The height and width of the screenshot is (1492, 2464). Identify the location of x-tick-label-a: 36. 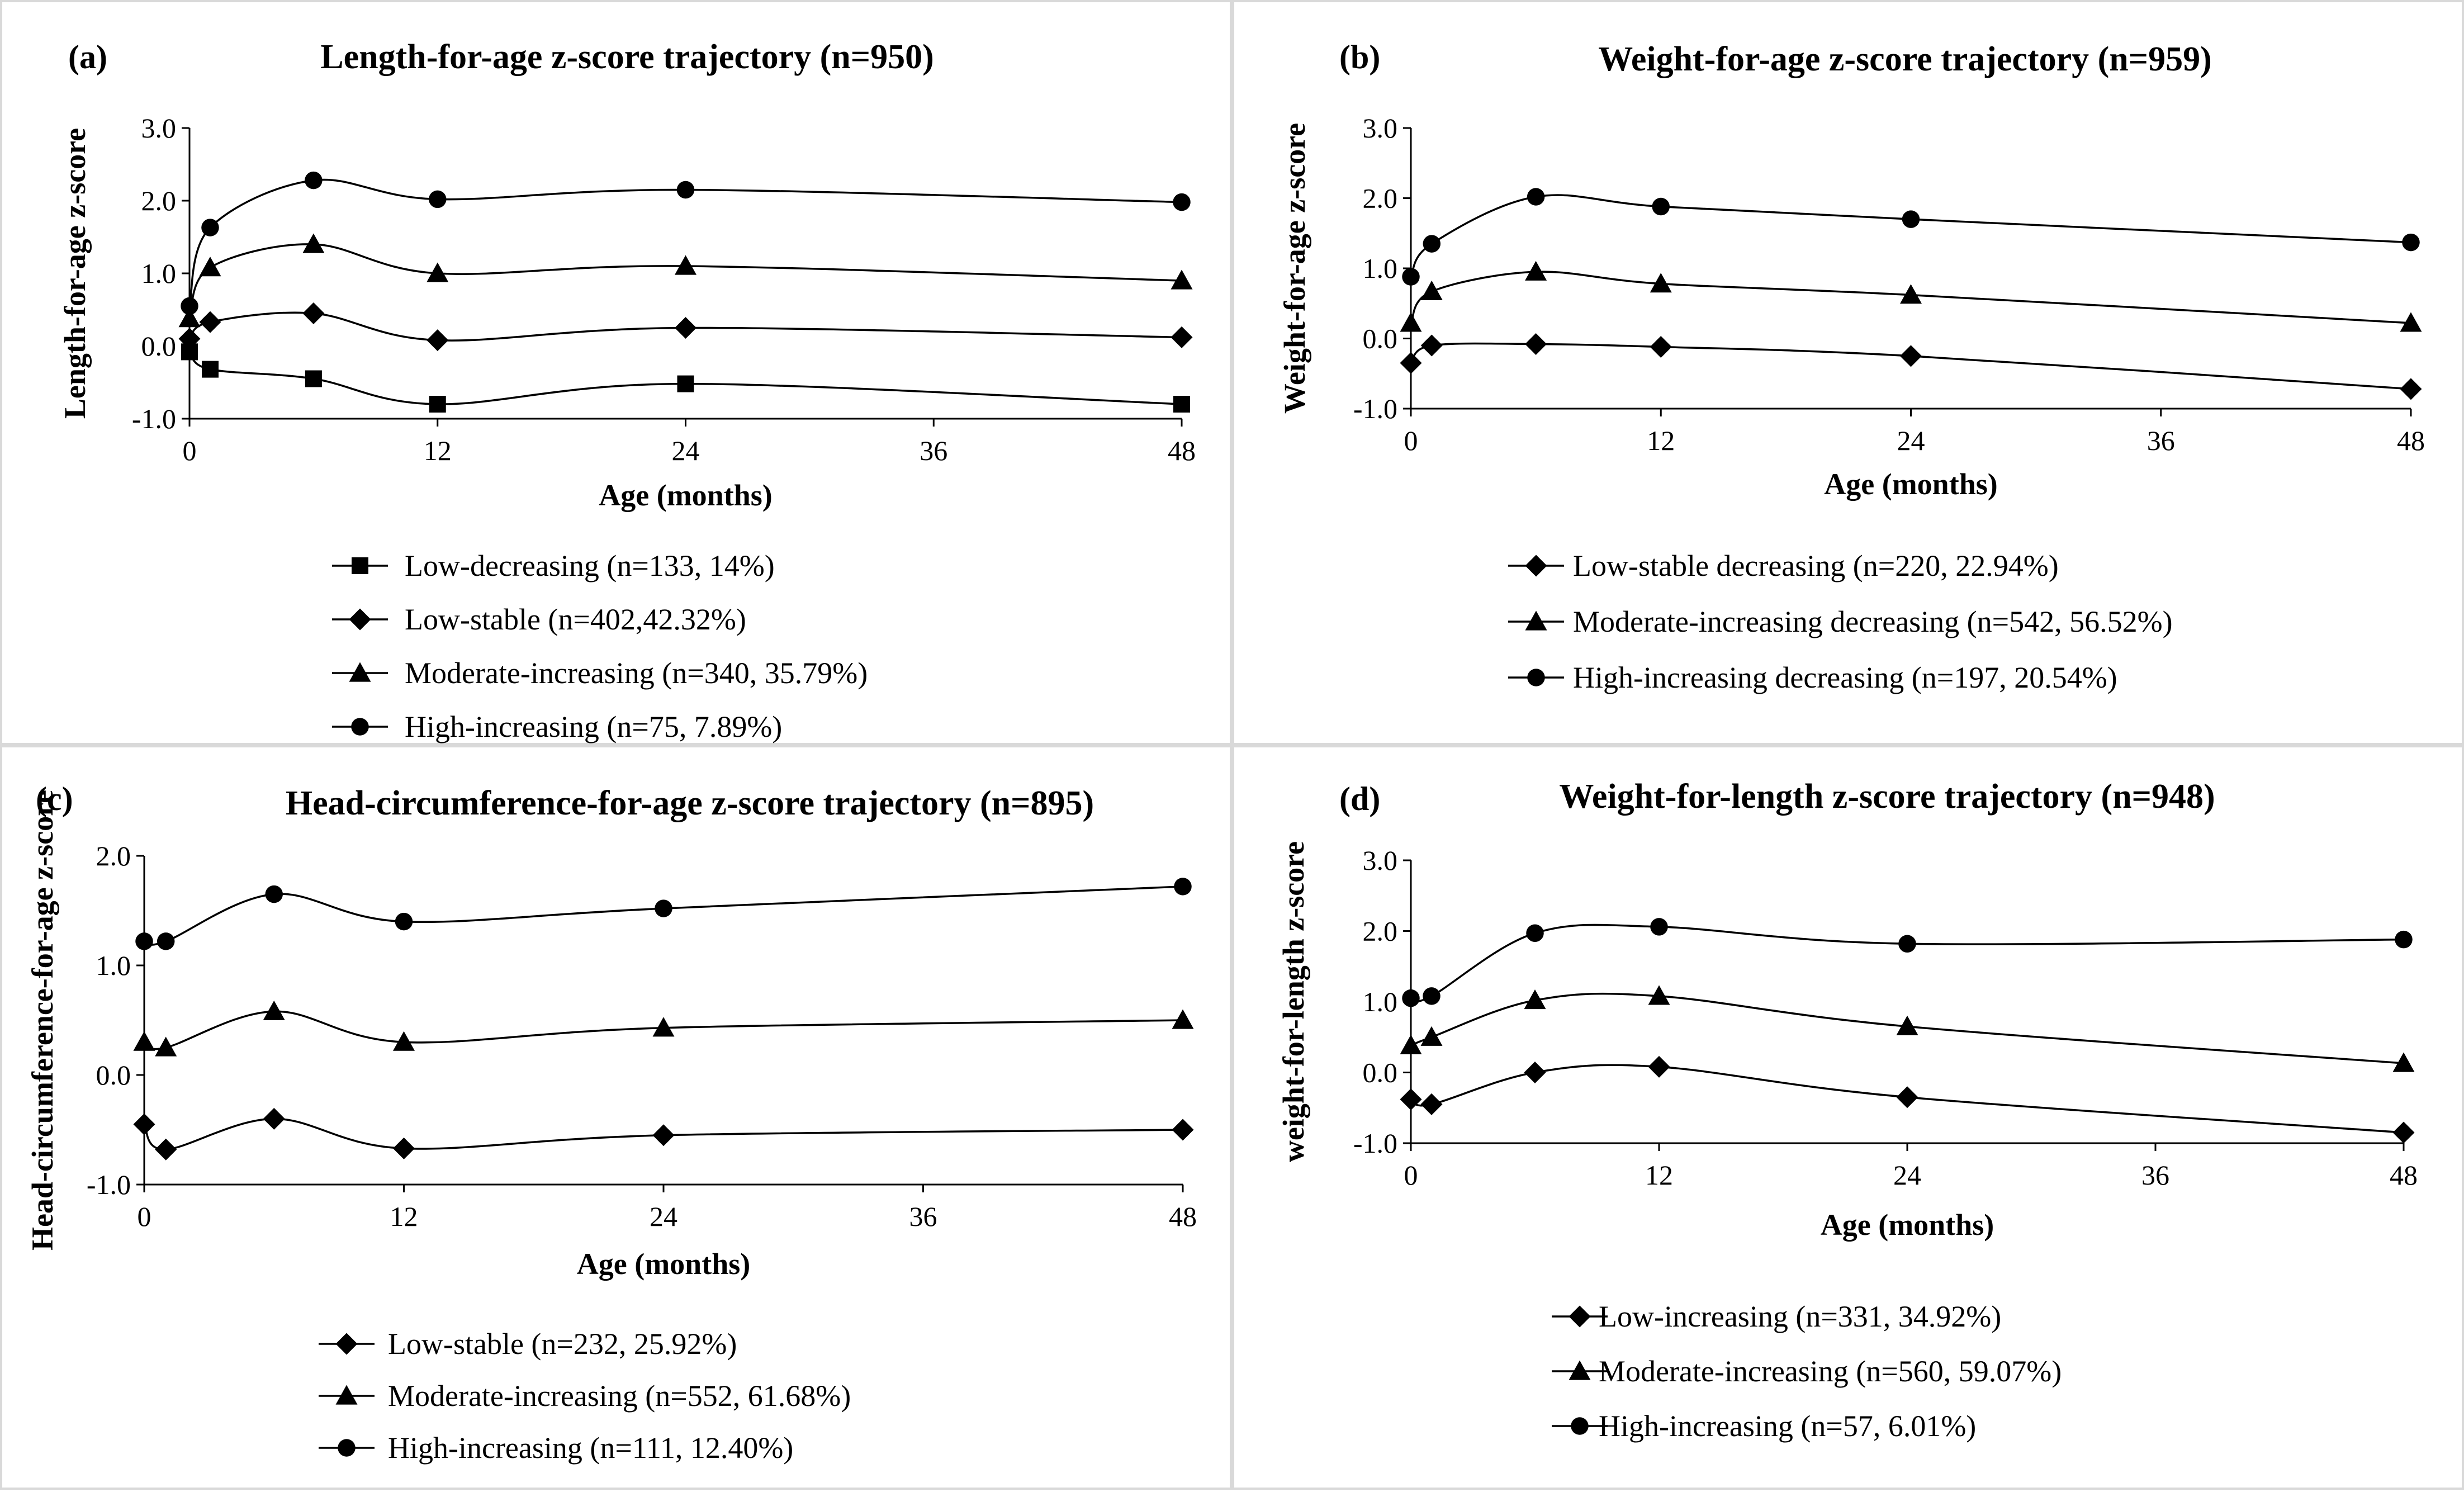
(933, 450).